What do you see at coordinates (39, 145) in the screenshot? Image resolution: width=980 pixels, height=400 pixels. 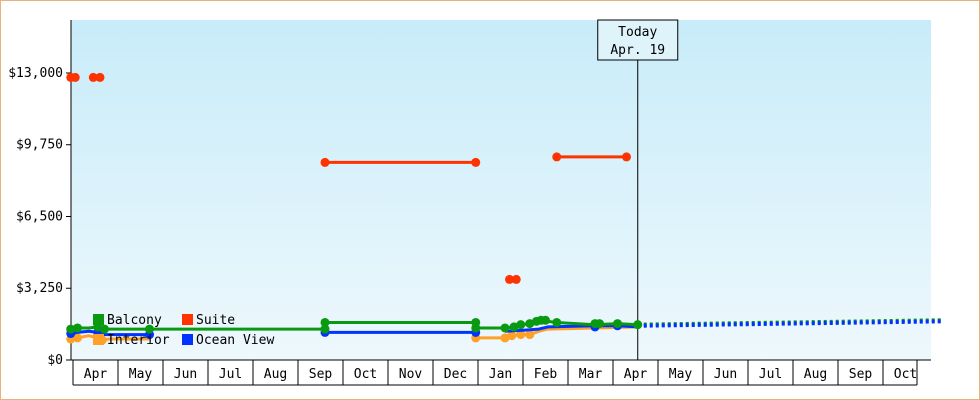 I see `y-tick-label: $9,750` at bounding box center [39, 145].